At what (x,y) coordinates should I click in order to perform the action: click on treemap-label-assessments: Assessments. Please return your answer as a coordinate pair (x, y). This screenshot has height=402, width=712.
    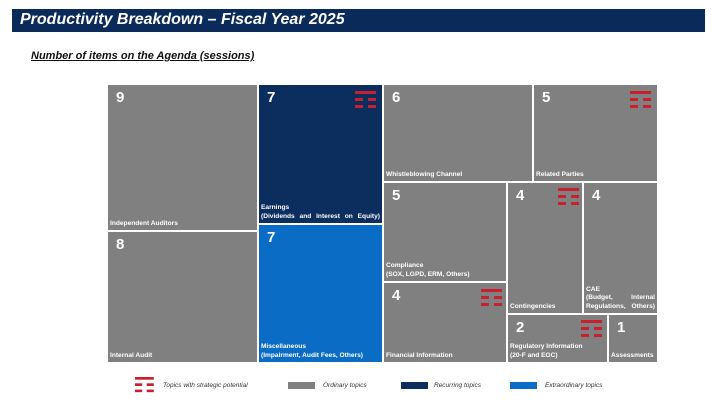
    Looking at the image, I should click on (632, 355).